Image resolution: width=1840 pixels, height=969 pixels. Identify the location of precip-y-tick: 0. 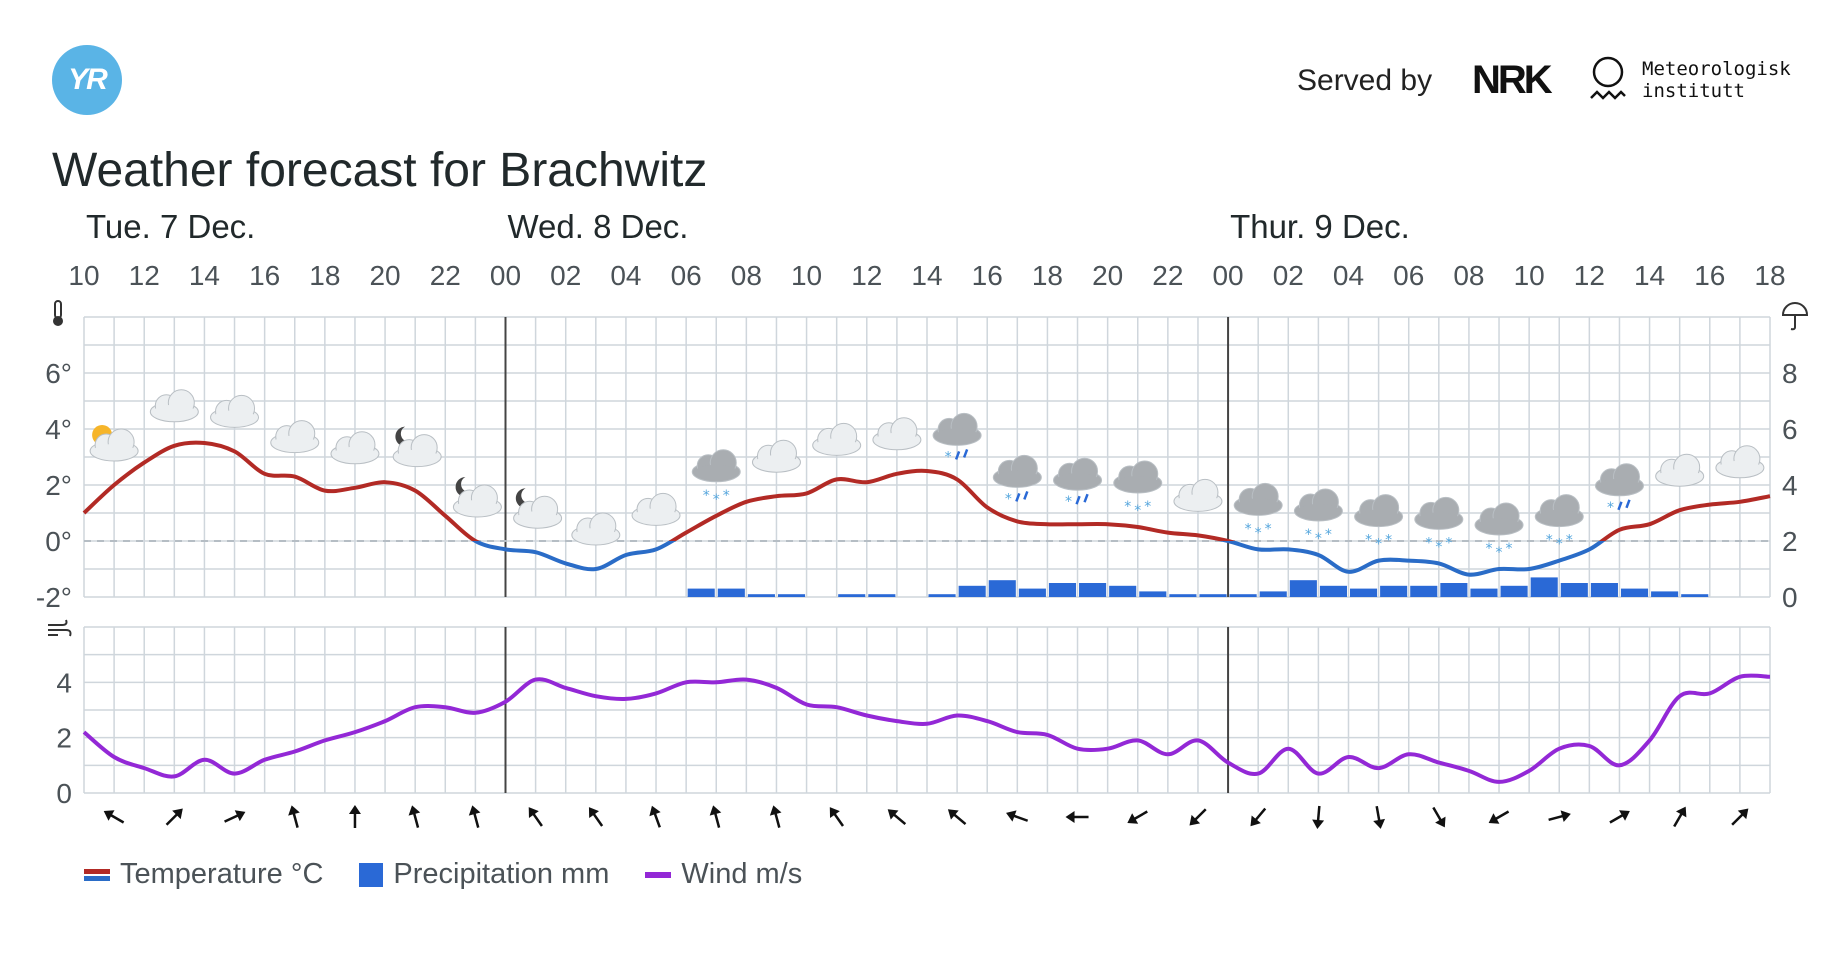
(1790, 597).